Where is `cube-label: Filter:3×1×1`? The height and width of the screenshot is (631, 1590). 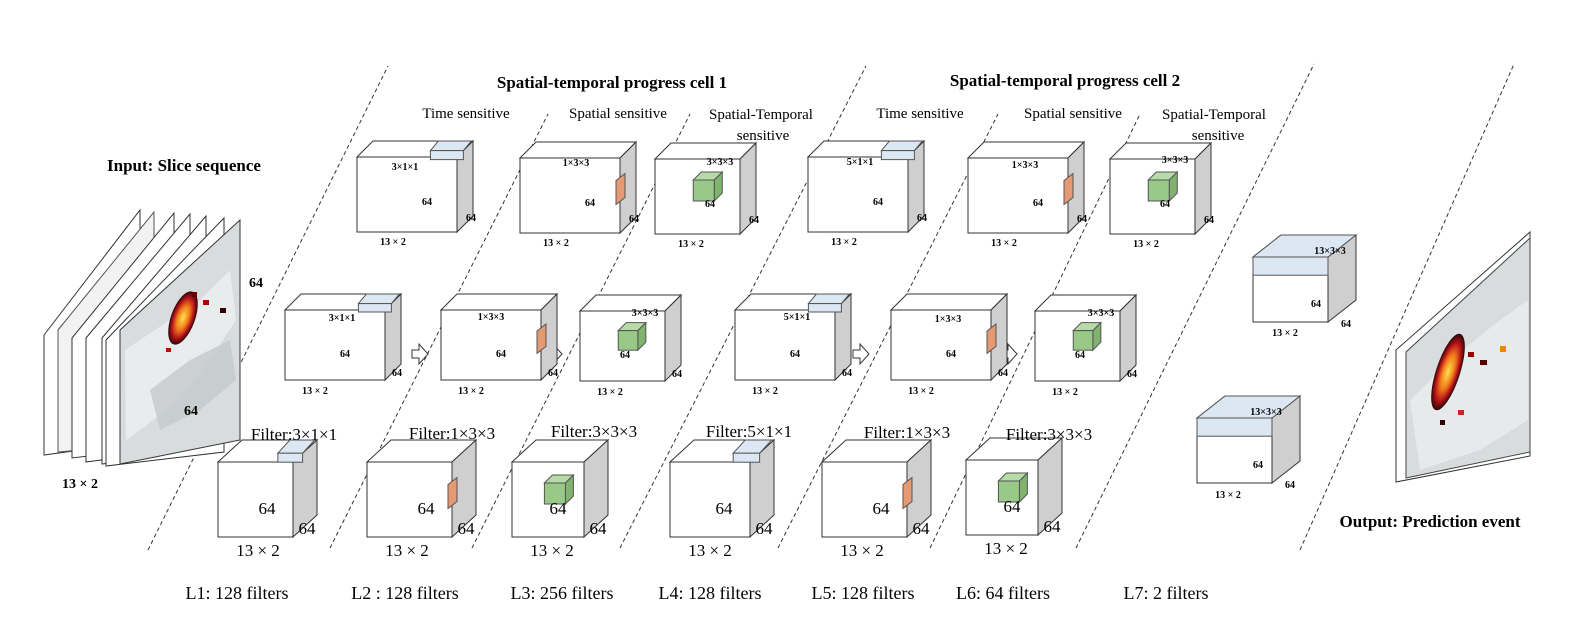
cube-label: Filter:3×1×1 is located at coordinates (294, 434).